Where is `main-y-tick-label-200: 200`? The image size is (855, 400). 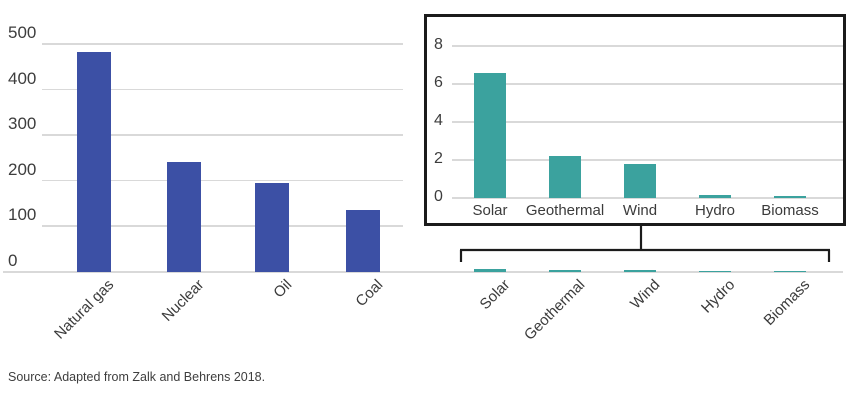
main-y-tick-label-200: 200 is located at coordinates (22, 169).